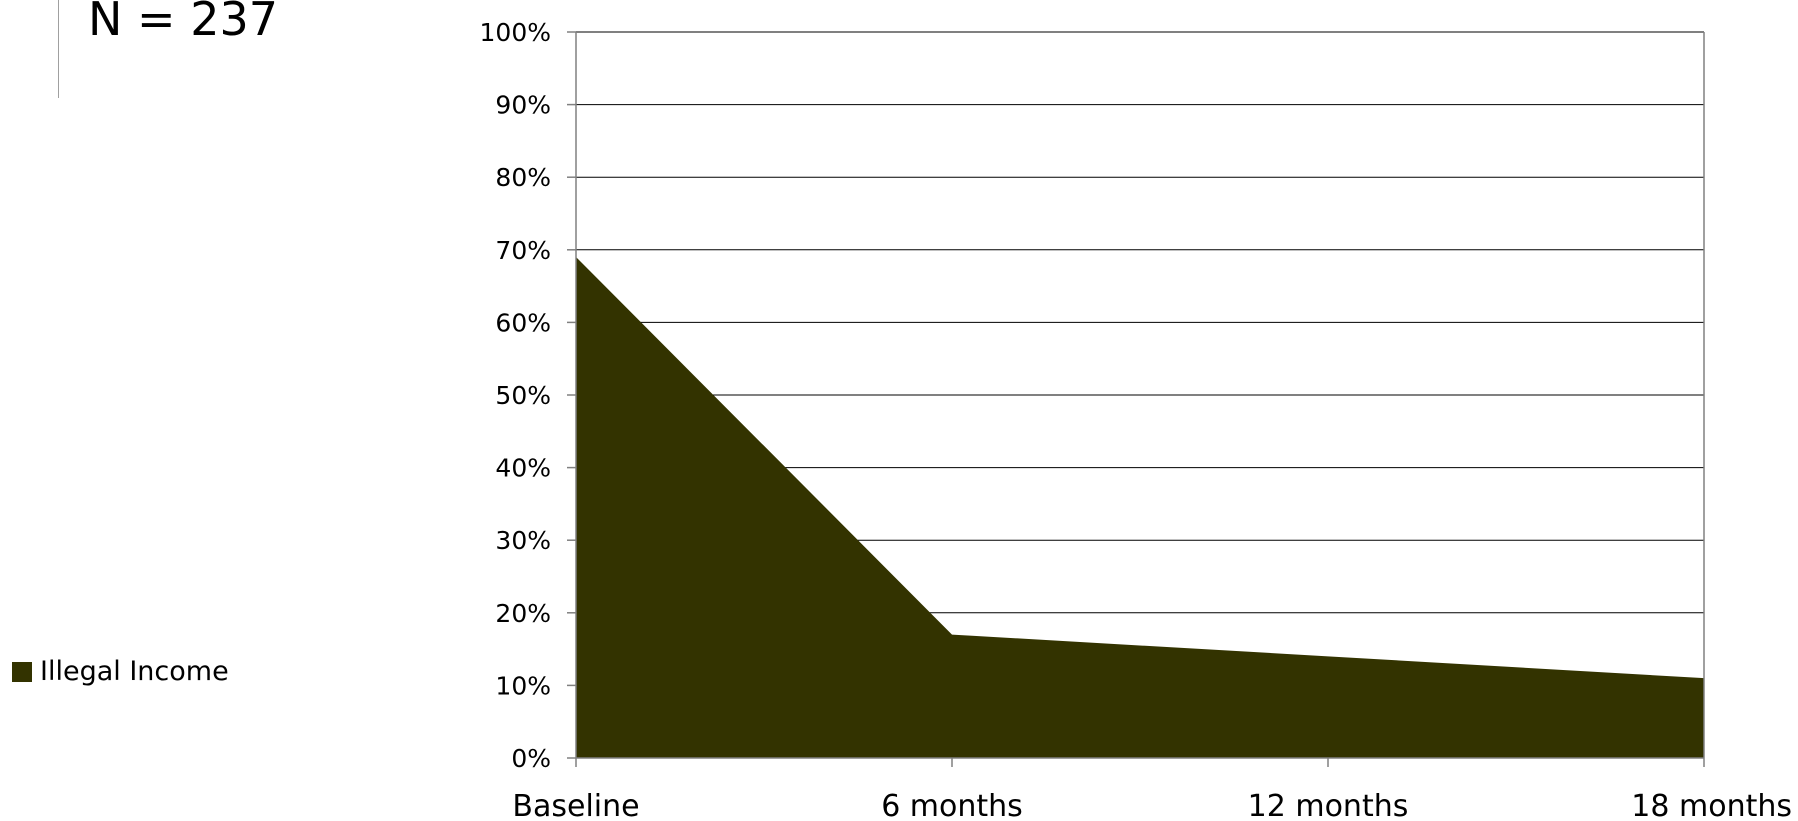  I want to click on y-tick-label: 50%, so click(523, 395).